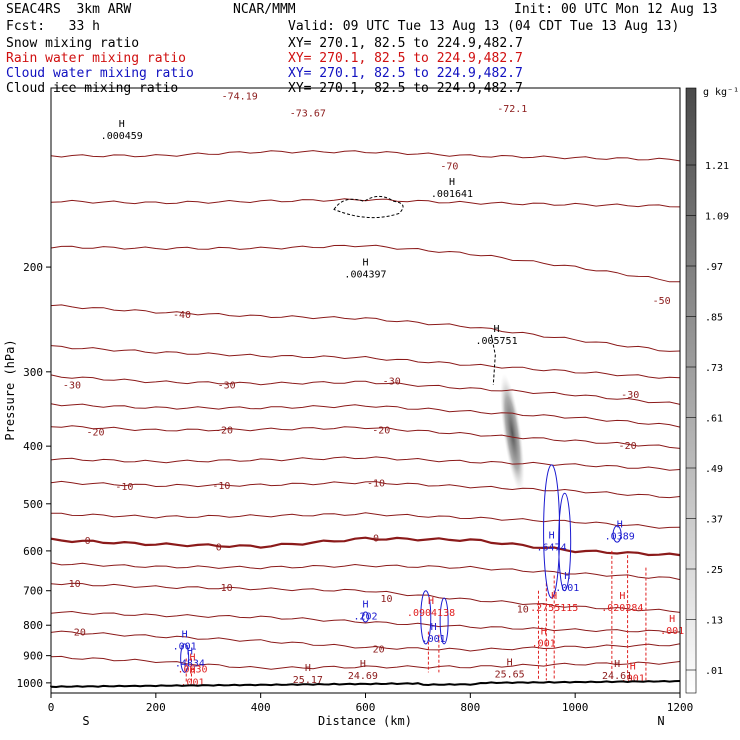 The height and width of the screenshot is (740, 740). Describe the element at coordinates (431, 613) in the screenshot. I see `rain-label: .0904138` at that location.